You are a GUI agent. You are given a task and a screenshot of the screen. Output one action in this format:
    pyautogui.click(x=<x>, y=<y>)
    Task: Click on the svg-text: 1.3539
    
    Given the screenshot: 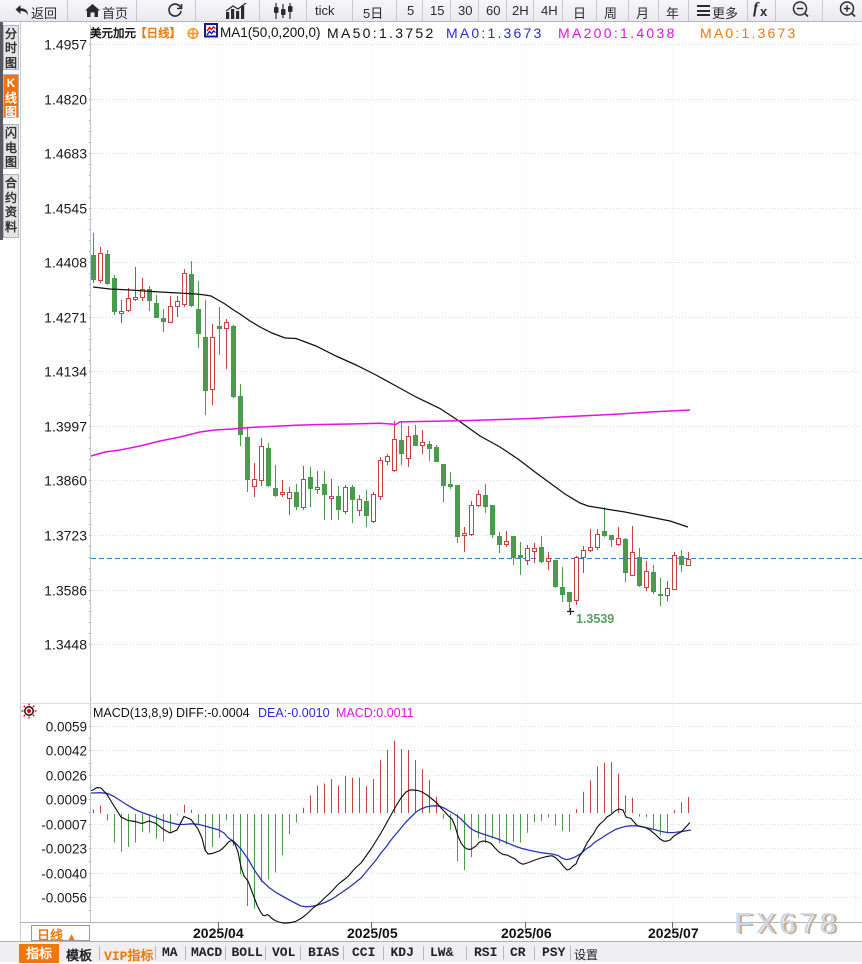 What is the action you would take?
    pyautogui.click(x=595, y=619)
    